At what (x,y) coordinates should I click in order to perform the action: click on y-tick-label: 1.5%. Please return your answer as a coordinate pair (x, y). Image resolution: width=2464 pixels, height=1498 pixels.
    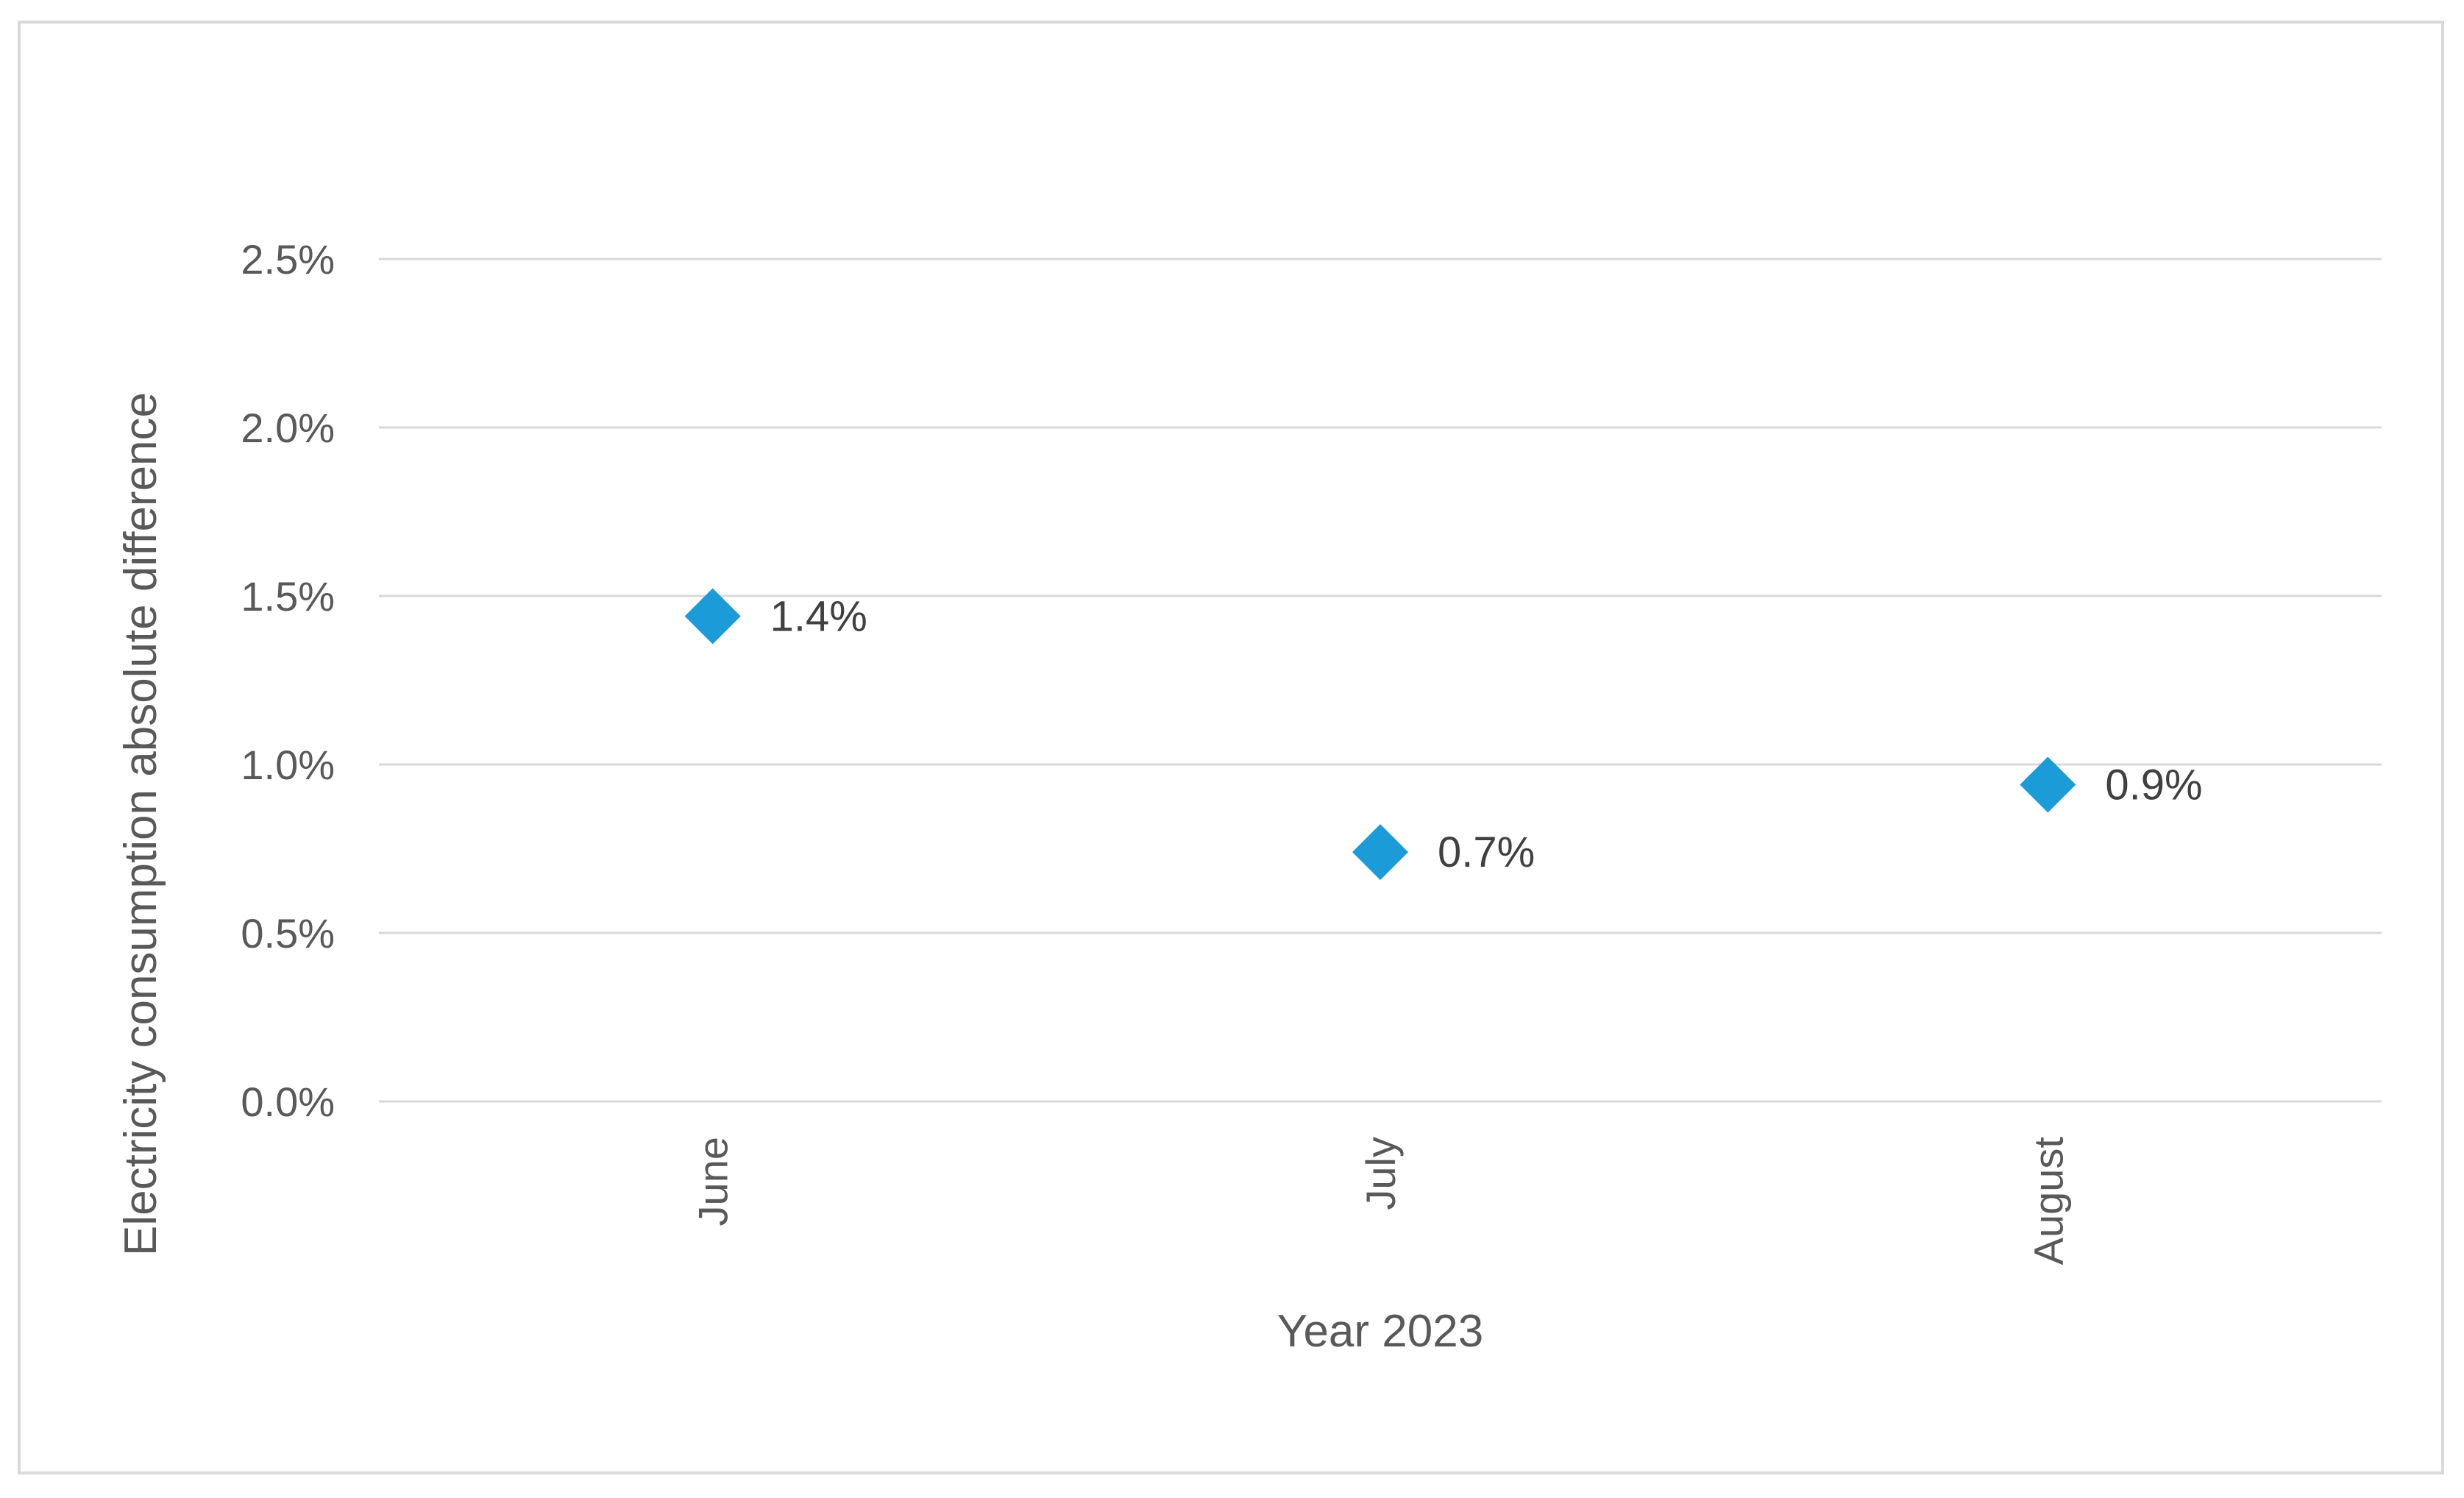
    Looking at the image, I should click on (288, 597).